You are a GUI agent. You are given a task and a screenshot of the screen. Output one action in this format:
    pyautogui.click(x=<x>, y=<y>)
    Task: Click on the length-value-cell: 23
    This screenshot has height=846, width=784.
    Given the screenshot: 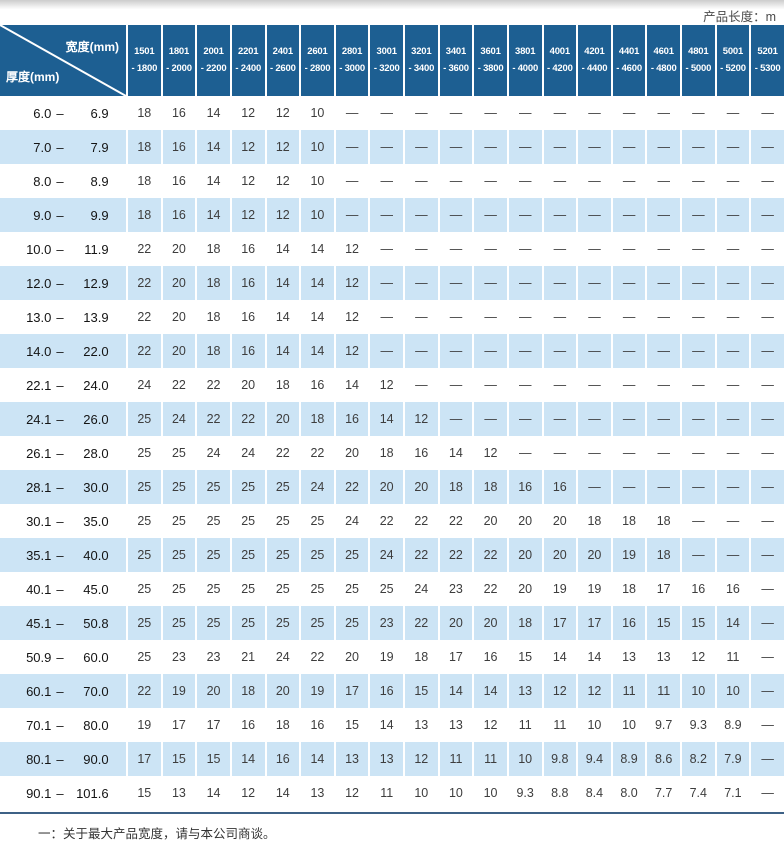 What is the action you would take?
    pyautogui.click(x=214, y=657)
    